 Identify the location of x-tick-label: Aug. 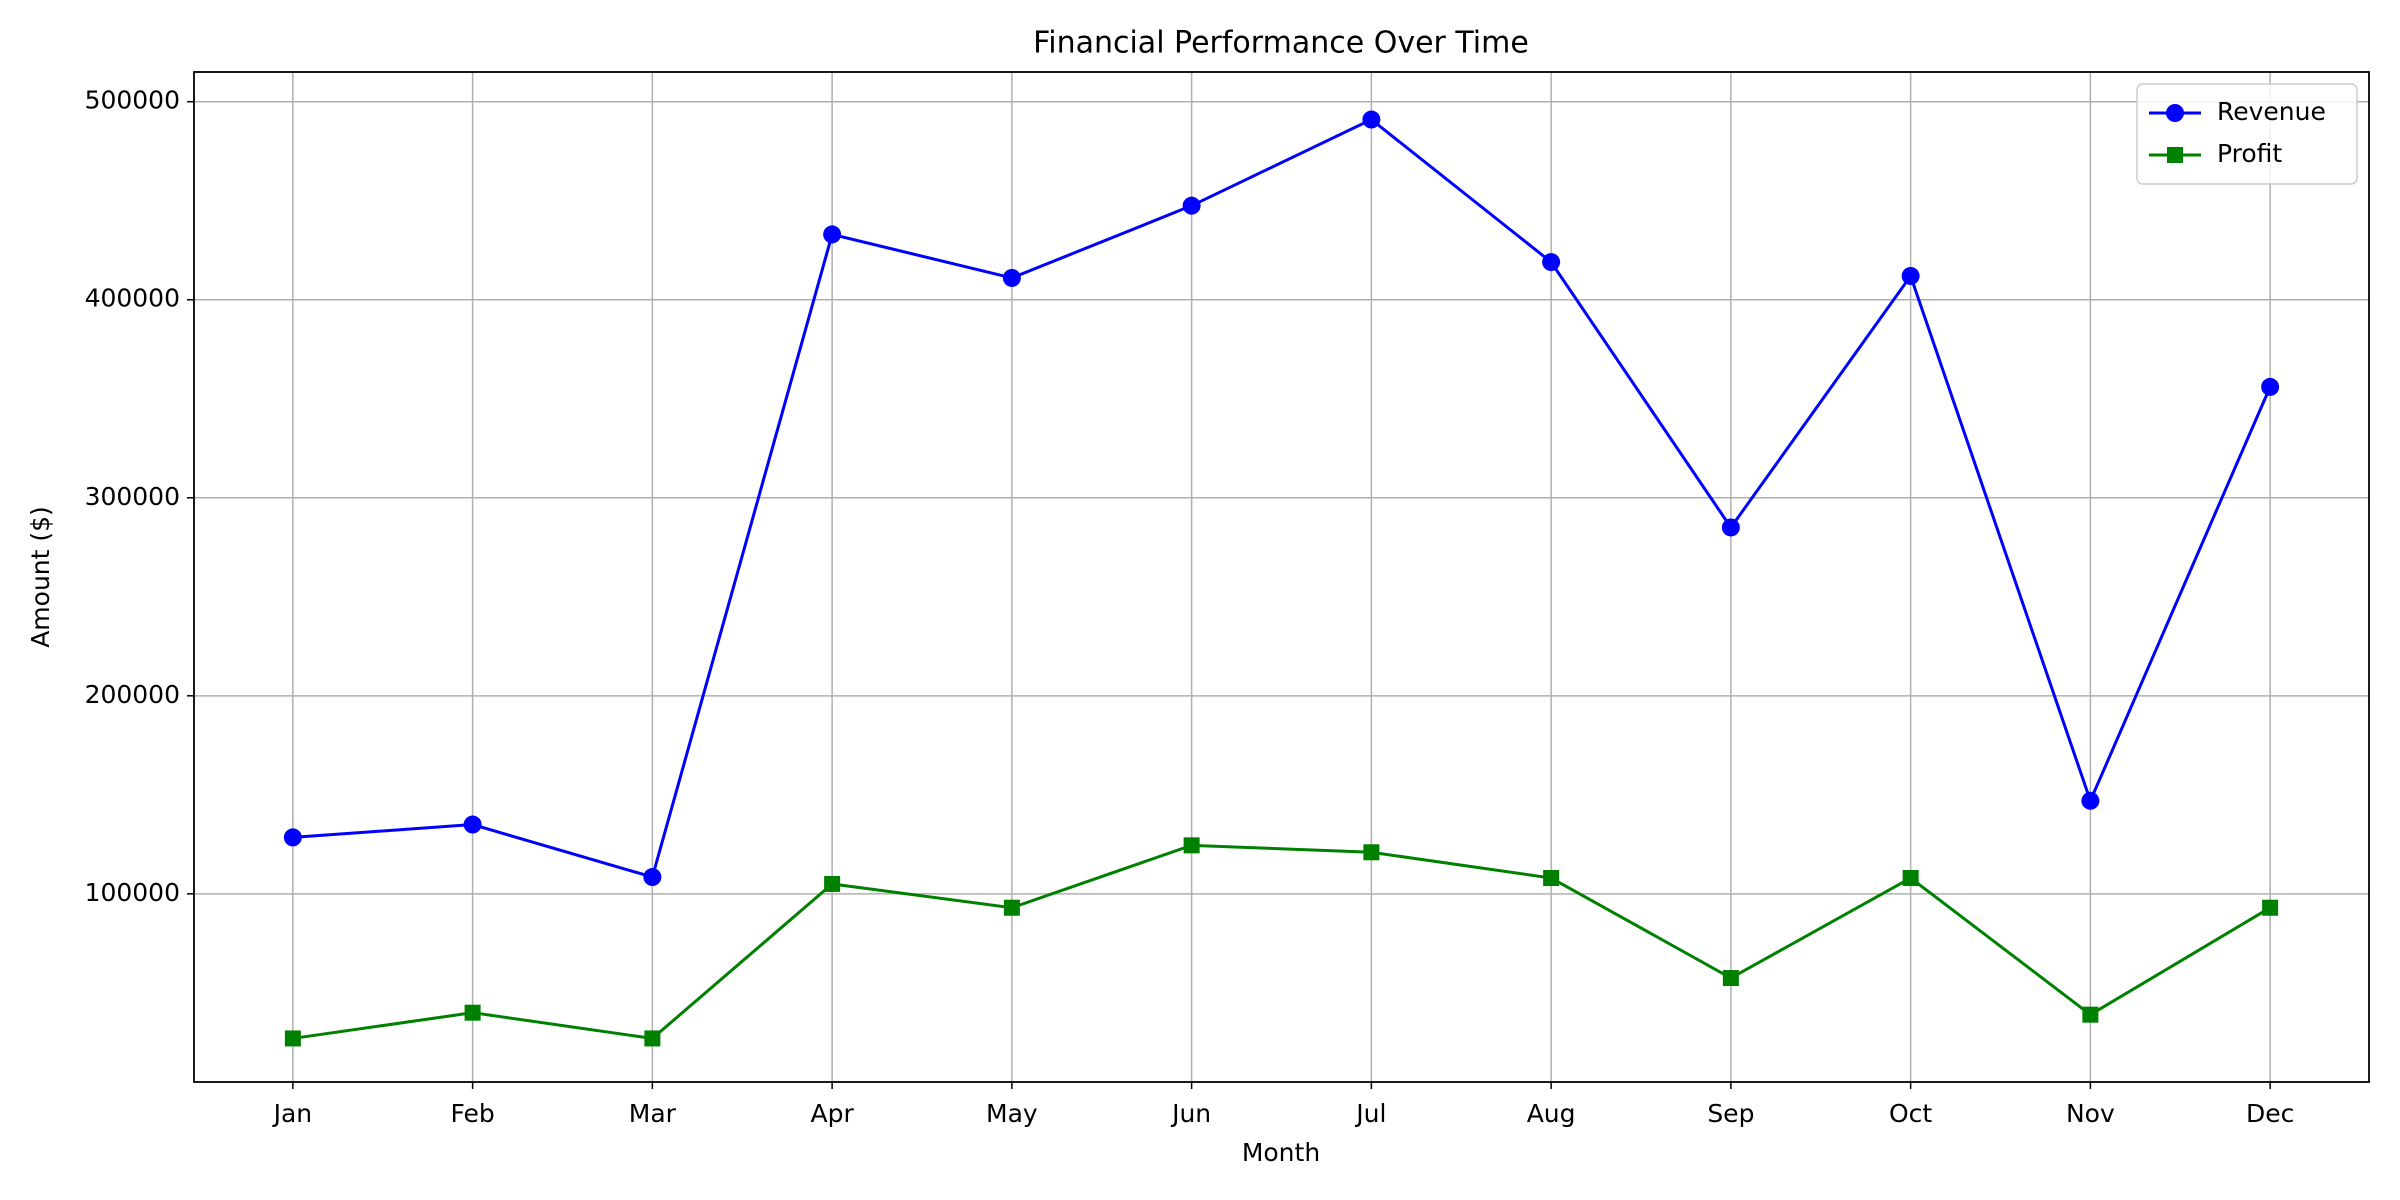
(1551, 1113).